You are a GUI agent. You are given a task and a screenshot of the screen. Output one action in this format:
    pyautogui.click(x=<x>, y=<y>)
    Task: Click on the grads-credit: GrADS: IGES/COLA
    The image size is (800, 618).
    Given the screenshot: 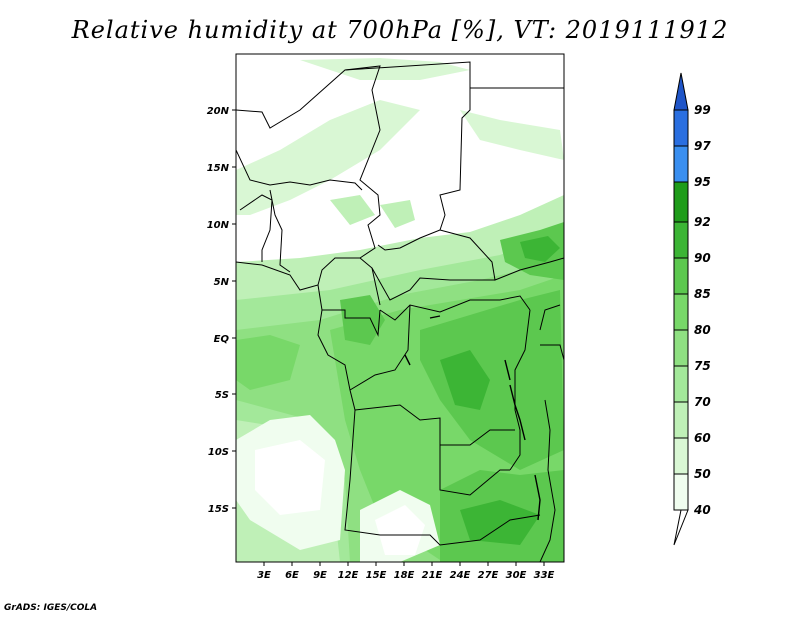 What is the action you would take?
    pyautogui.click(x=51, y=608)
    